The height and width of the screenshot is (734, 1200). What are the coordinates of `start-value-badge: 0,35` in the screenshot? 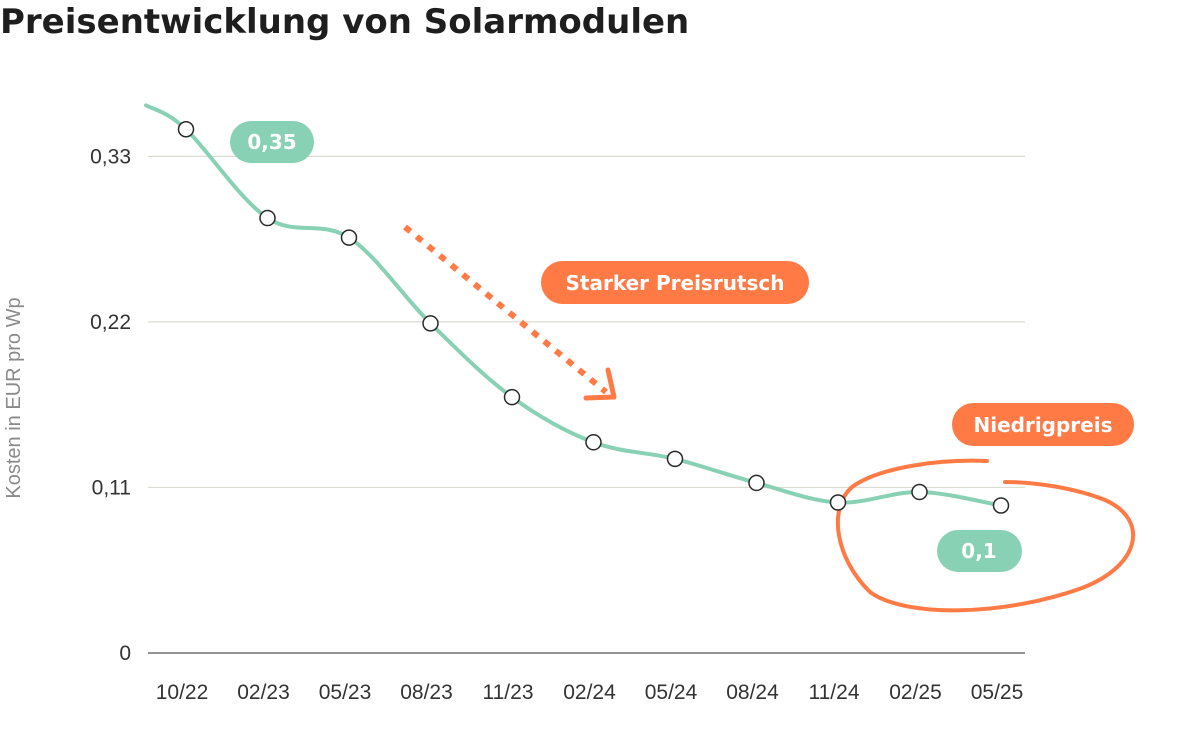 It's located at (272, 142).